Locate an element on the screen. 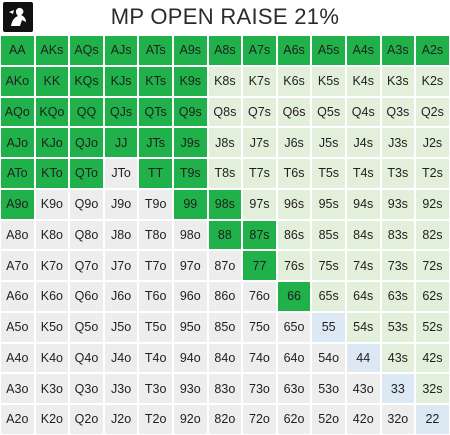 The image size is (450, 435). hand-cell-J2s: J2s is located at coordinates (432, 142).